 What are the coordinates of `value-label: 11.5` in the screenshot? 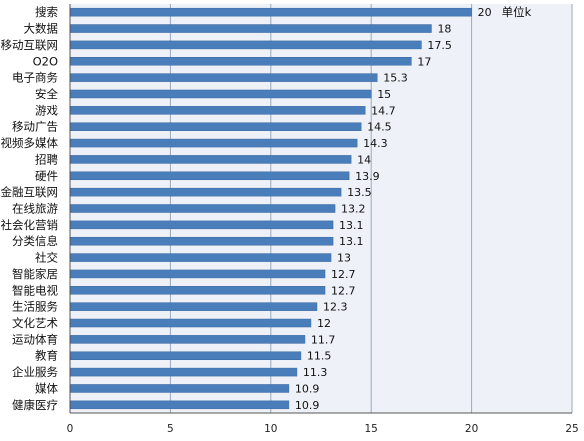 It's located at (319, 356).